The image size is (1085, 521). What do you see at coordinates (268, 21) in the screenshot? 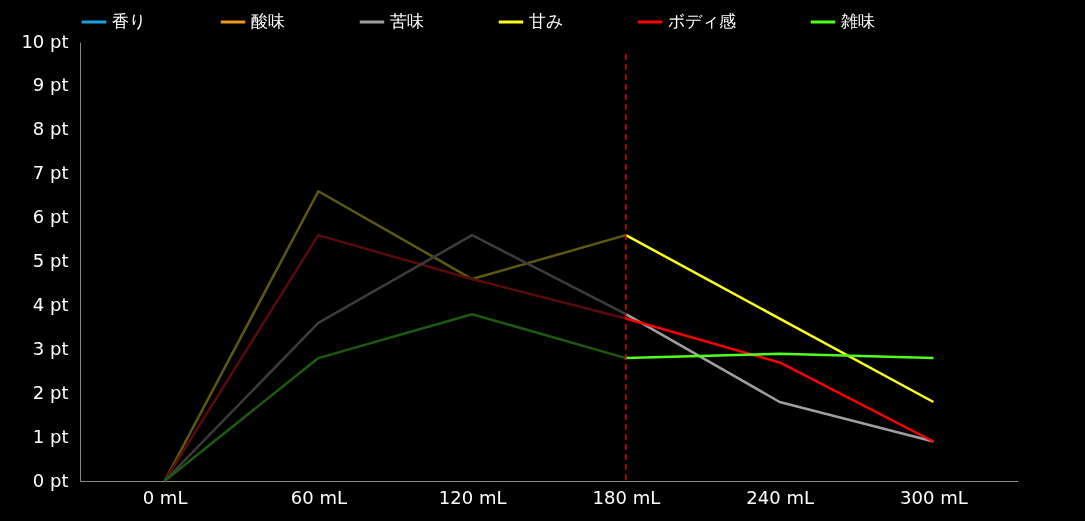
I see `legend-label: 酸味` at bounding box center [268, 21].